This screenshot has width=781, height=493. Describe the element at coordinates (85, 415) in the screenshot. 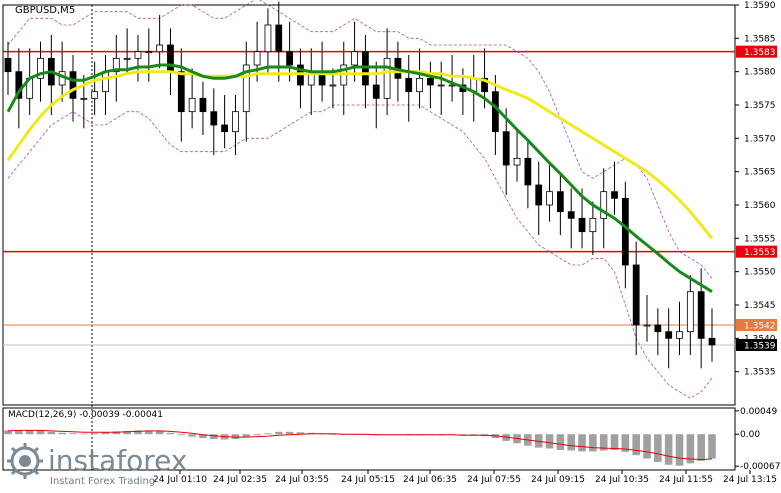

I see `macd-title: MACD(12,26,9) -0.00039 -0.00041` at that location.